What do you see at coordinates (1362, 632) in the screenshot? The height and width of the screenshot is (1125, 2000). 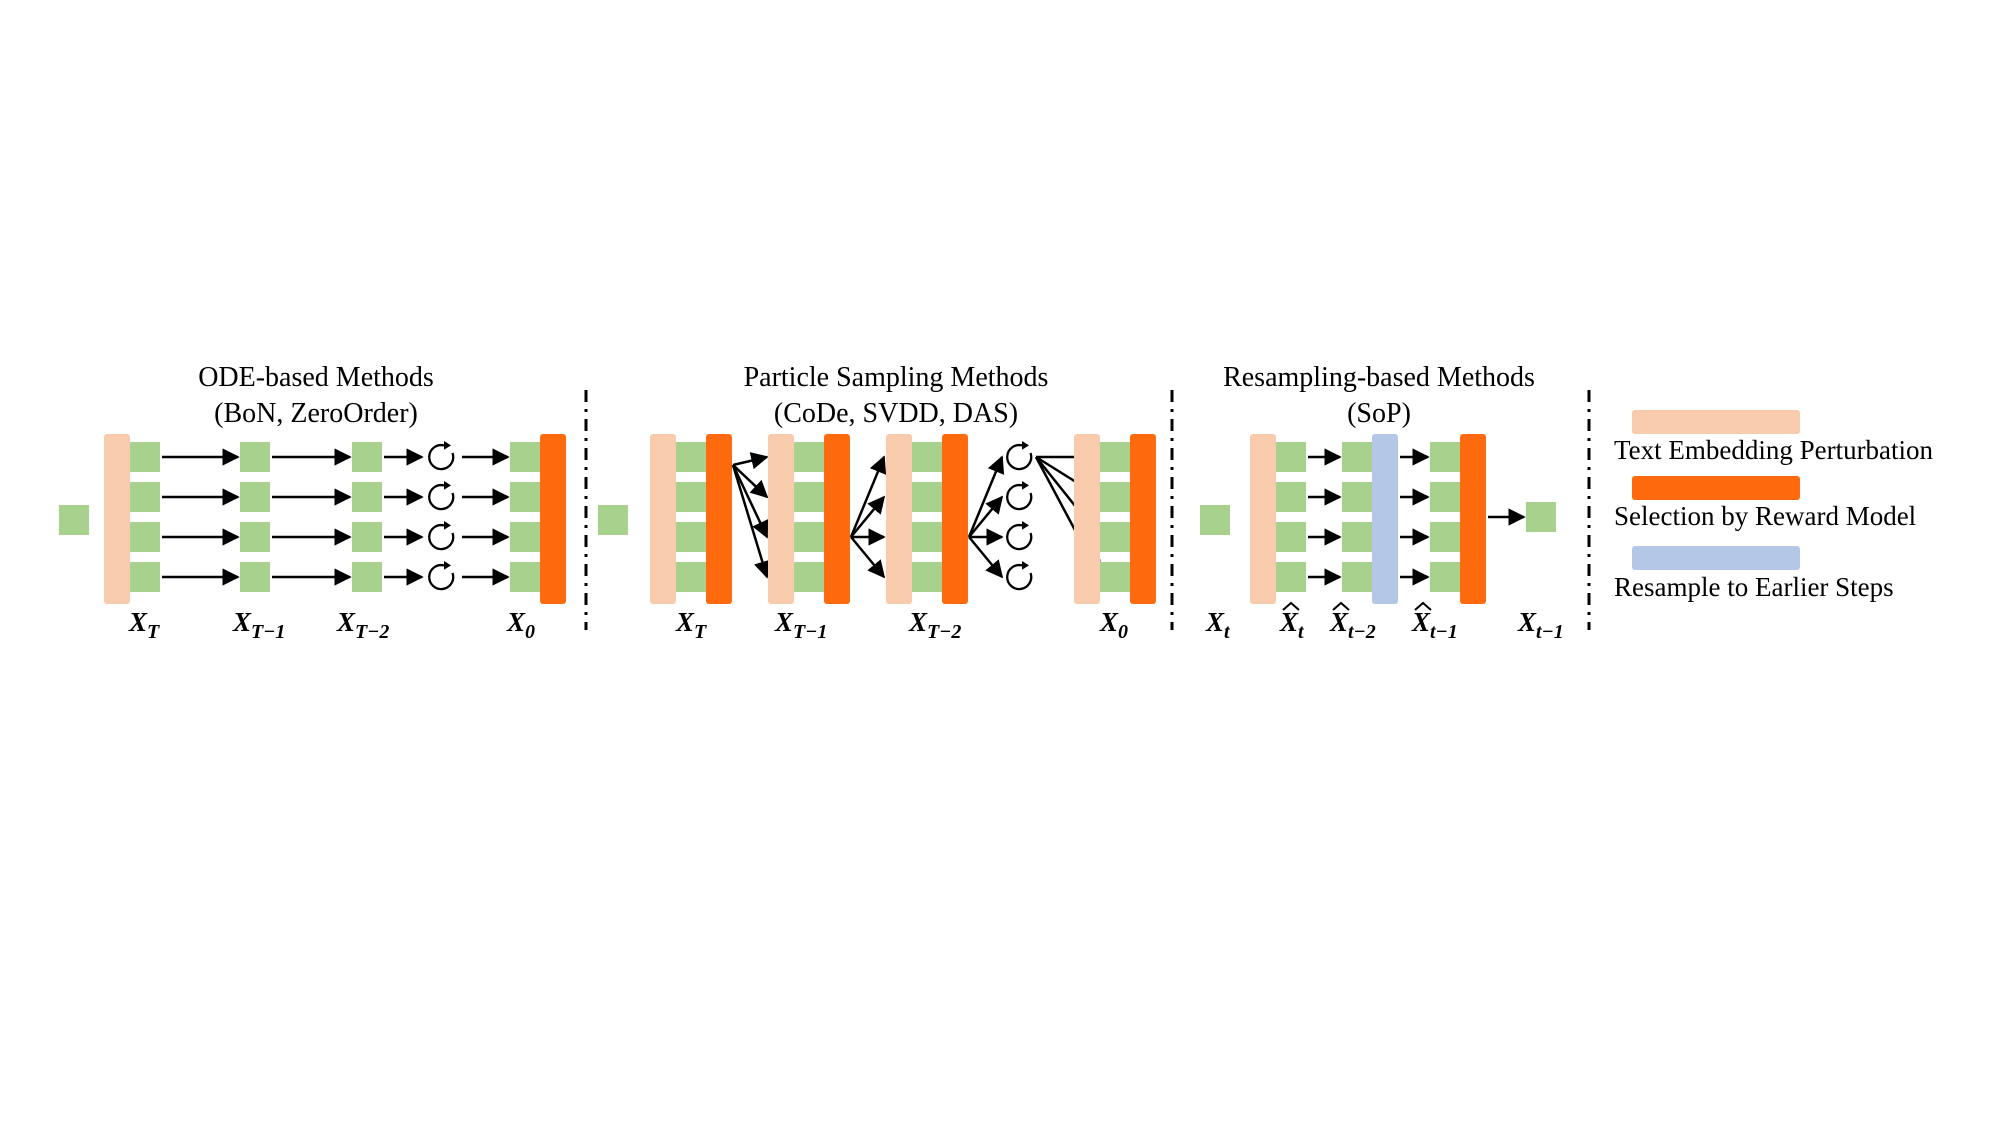 I see `step-label-sub: t−2` at bounding box center [1362, 632].